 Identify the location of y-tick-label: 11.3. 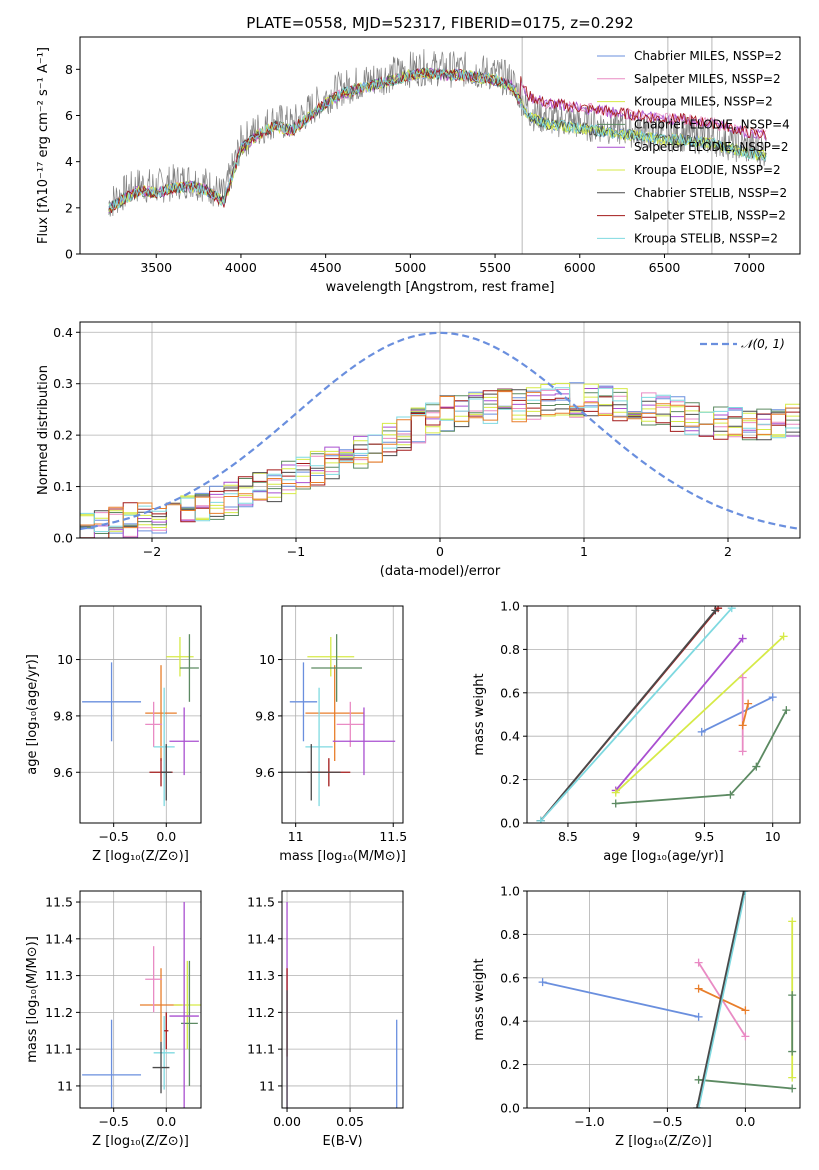
(59, 975).